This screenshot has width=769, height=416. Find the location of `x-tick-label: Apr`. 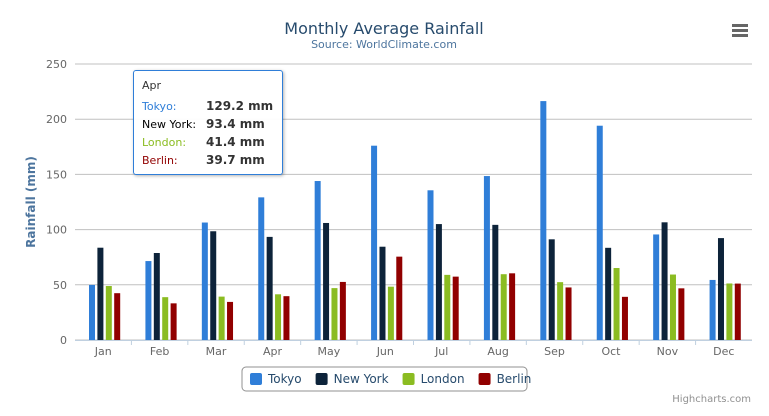

x-tick-label: Apr is located at coordinates (273, 351).